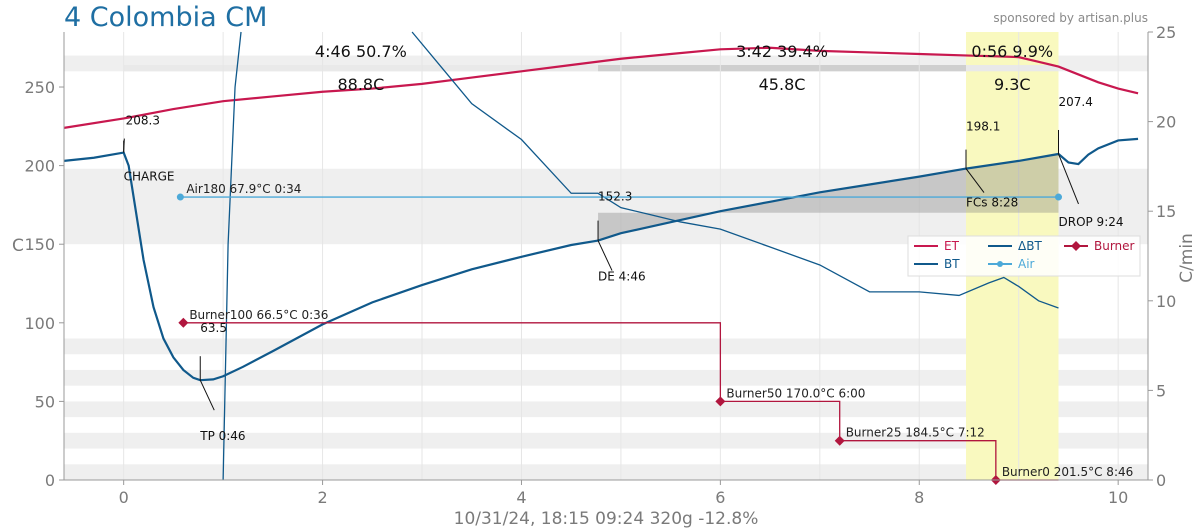 The image size is (1200, 532). Describe the element at coordinates (1075, 102) in the screenshot. I see `annotation-value-label: 207.4` at that location.